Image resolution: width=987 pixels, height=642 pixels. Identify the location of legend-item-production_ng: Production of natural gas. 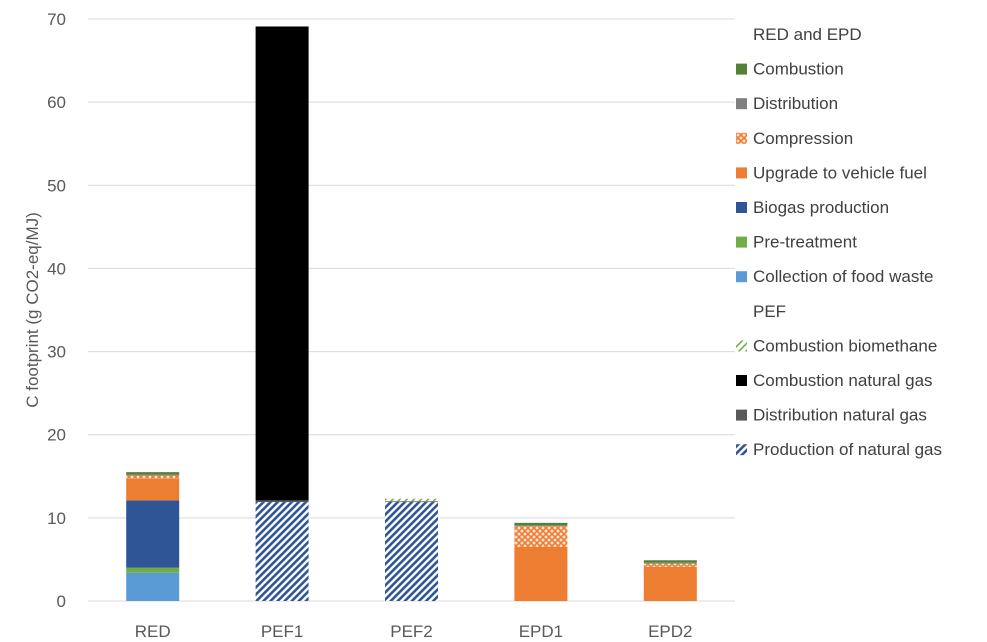
(839, 449).